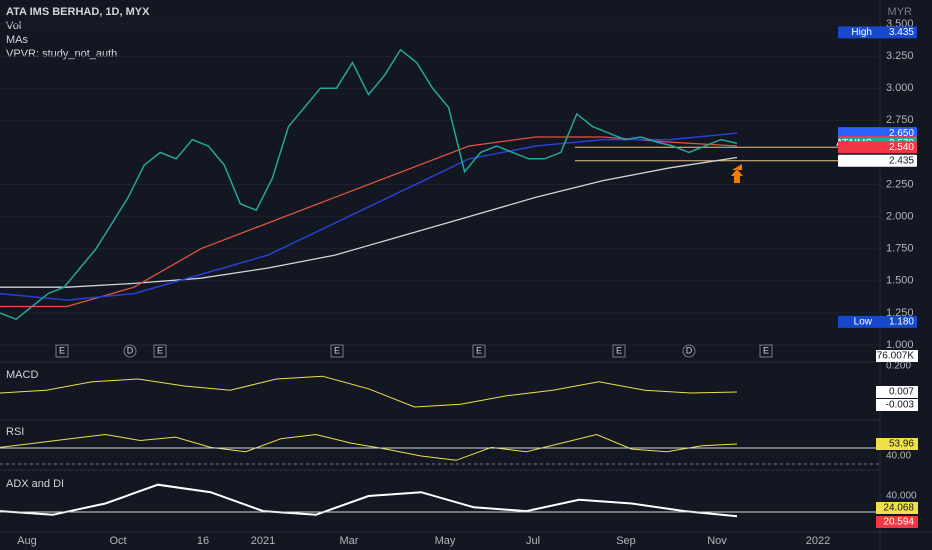  What do you see at coordinates (78, 12) in the screenshot?
I see `symbol-title: ATA IMS BERHAD, 1D, MYX` at bounding box center [78, 12].